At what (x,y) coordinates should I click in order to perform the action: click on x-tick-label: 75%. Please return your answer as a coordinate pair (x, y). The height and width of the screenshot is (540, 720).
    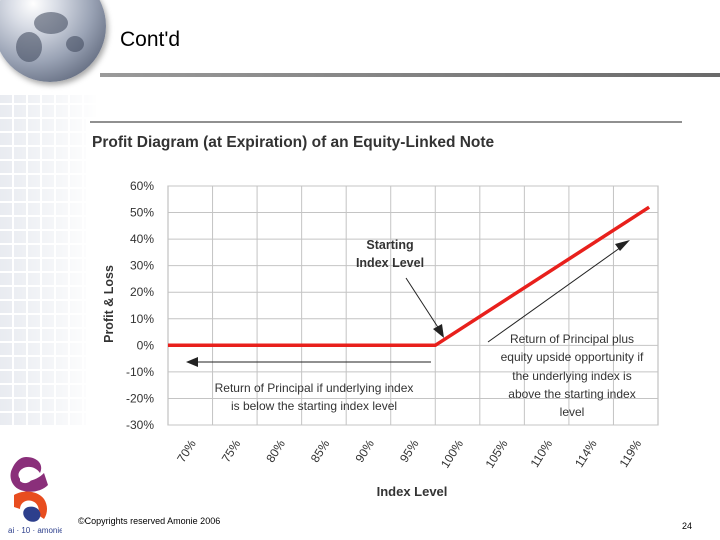
    Looking at the image, I should click on (231, 451).